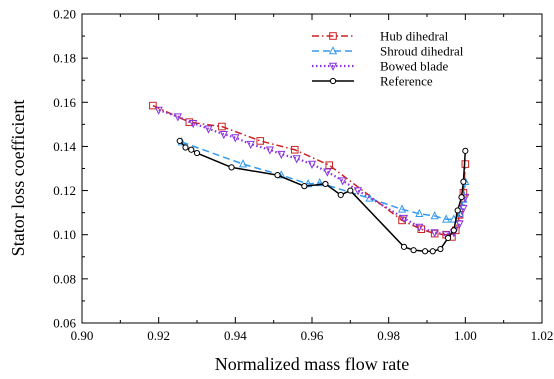 Image resolution: width=554 pixels, height=379 pixels. I want to click on legend-item: Shroud dihedral, so click(388, 51).